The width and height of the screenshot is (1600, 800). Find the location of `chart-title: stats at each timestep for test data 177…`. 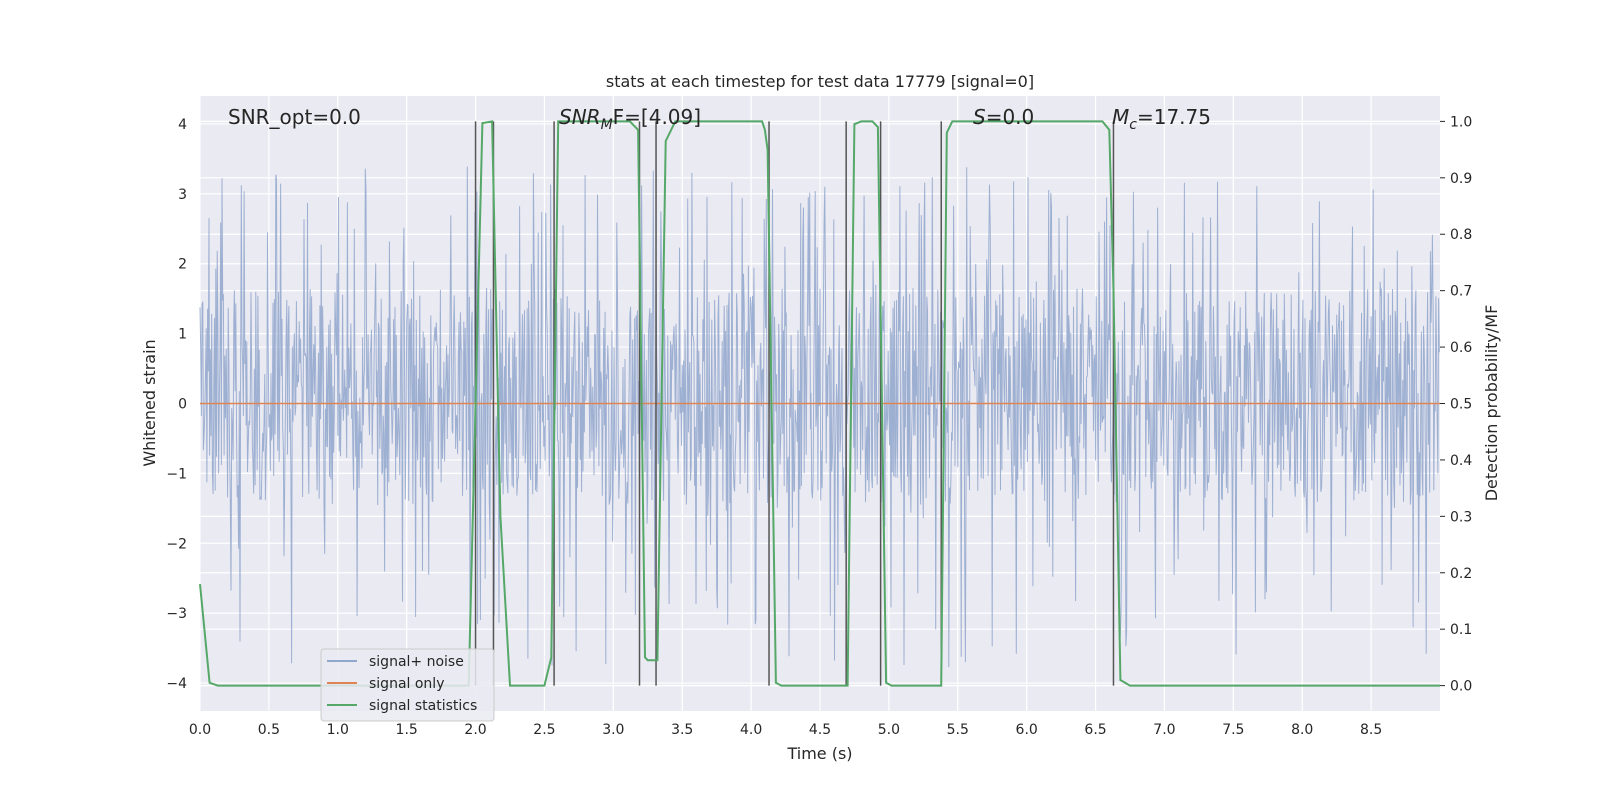

chart-title: stats at each timestep for test data 177… is located at coordinates (820, 81).